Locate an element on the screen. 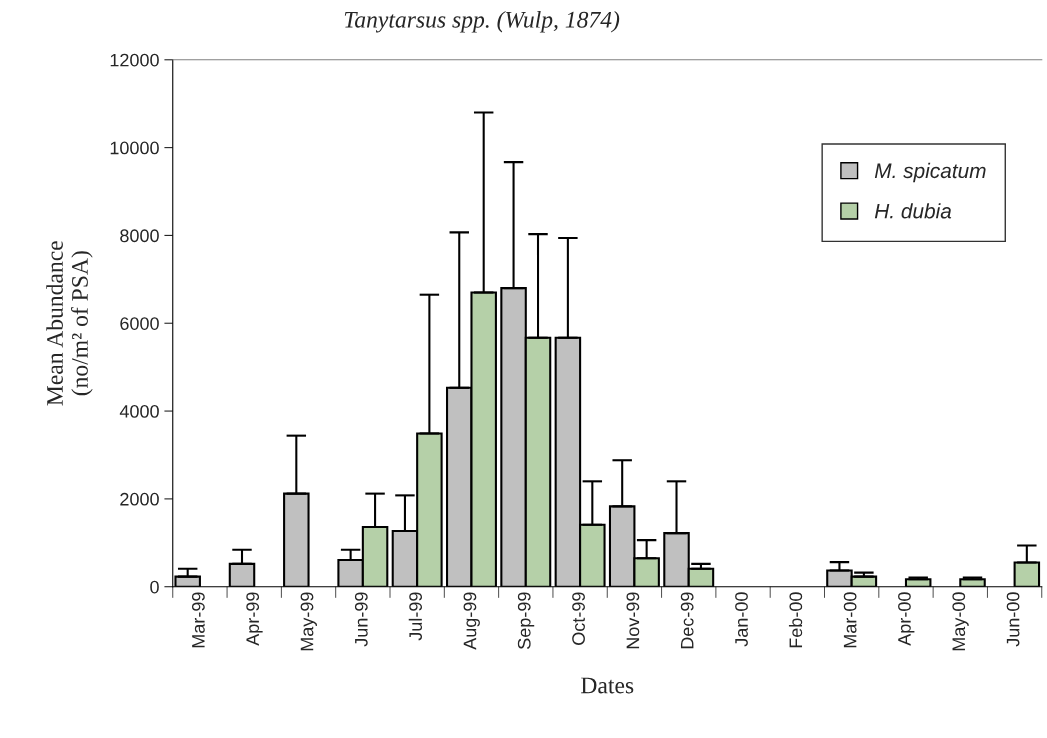 Image resolution: width=1047 pixels, height=738 pixels. y-tick-label: 6000 is located at coordinates (139, 323).